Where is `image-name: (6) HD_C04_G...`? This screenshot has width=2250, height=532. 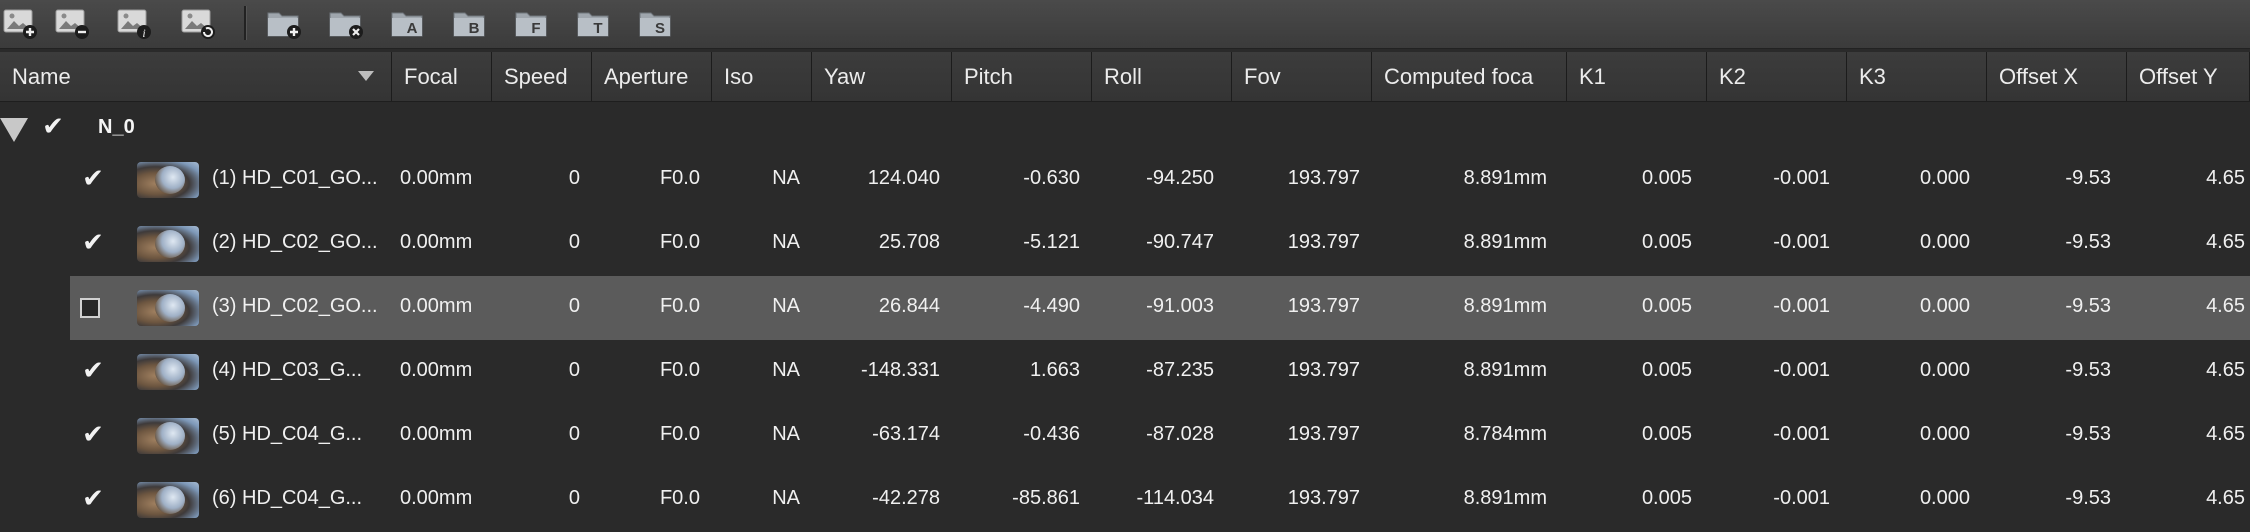
image-name: (6) HD_C04_G... is located at coordinates (287, 498).